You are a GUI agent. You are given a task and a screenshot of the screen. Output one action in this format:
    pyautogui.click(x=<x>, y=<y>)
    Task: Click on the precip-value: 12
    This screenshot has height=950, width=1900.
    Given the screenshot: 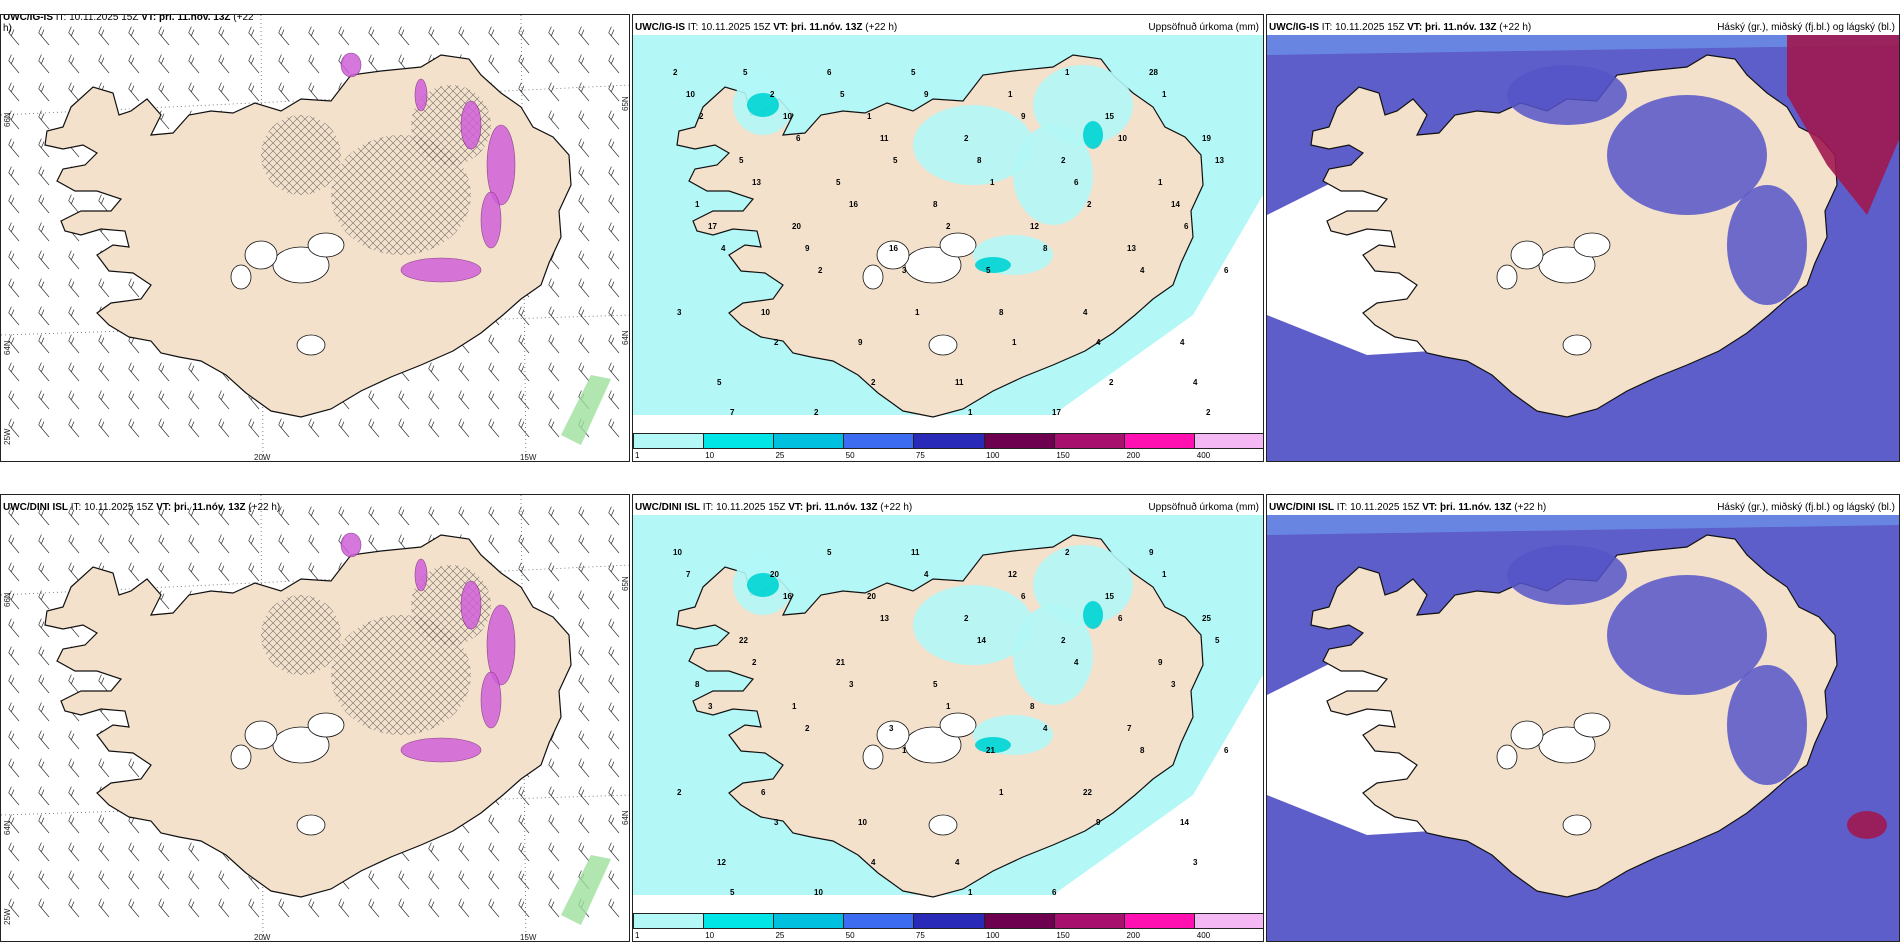 What is the action you would take?
    pyautogui.click(x=1012, y=574)
    